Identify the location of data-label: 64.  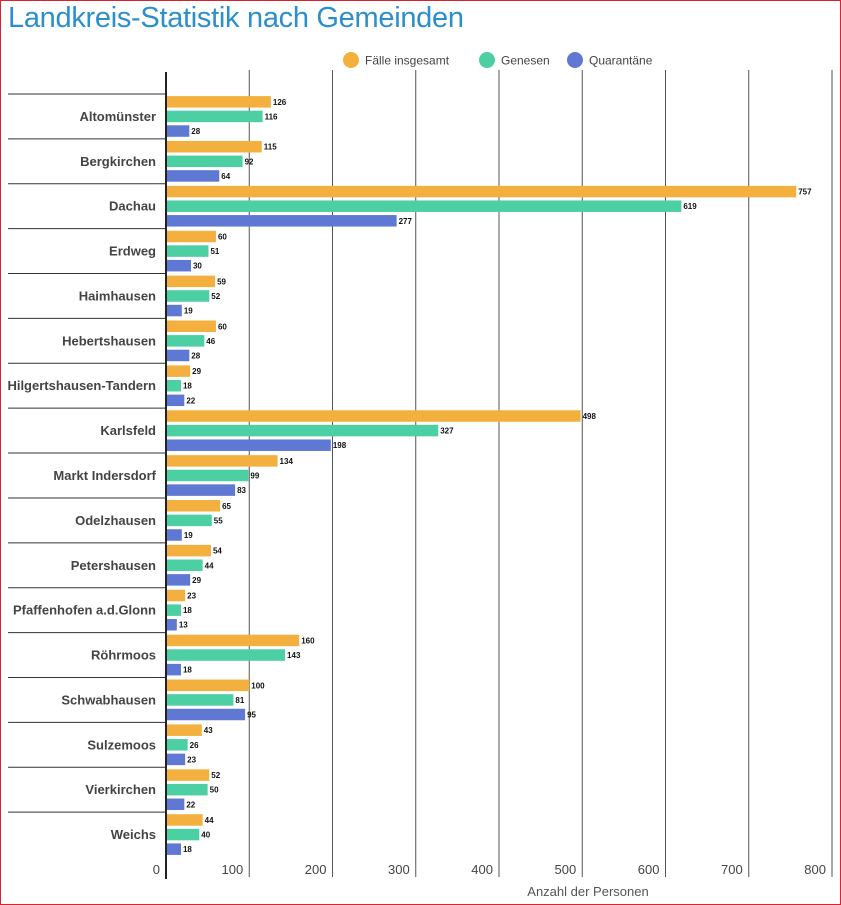
(225, 176).